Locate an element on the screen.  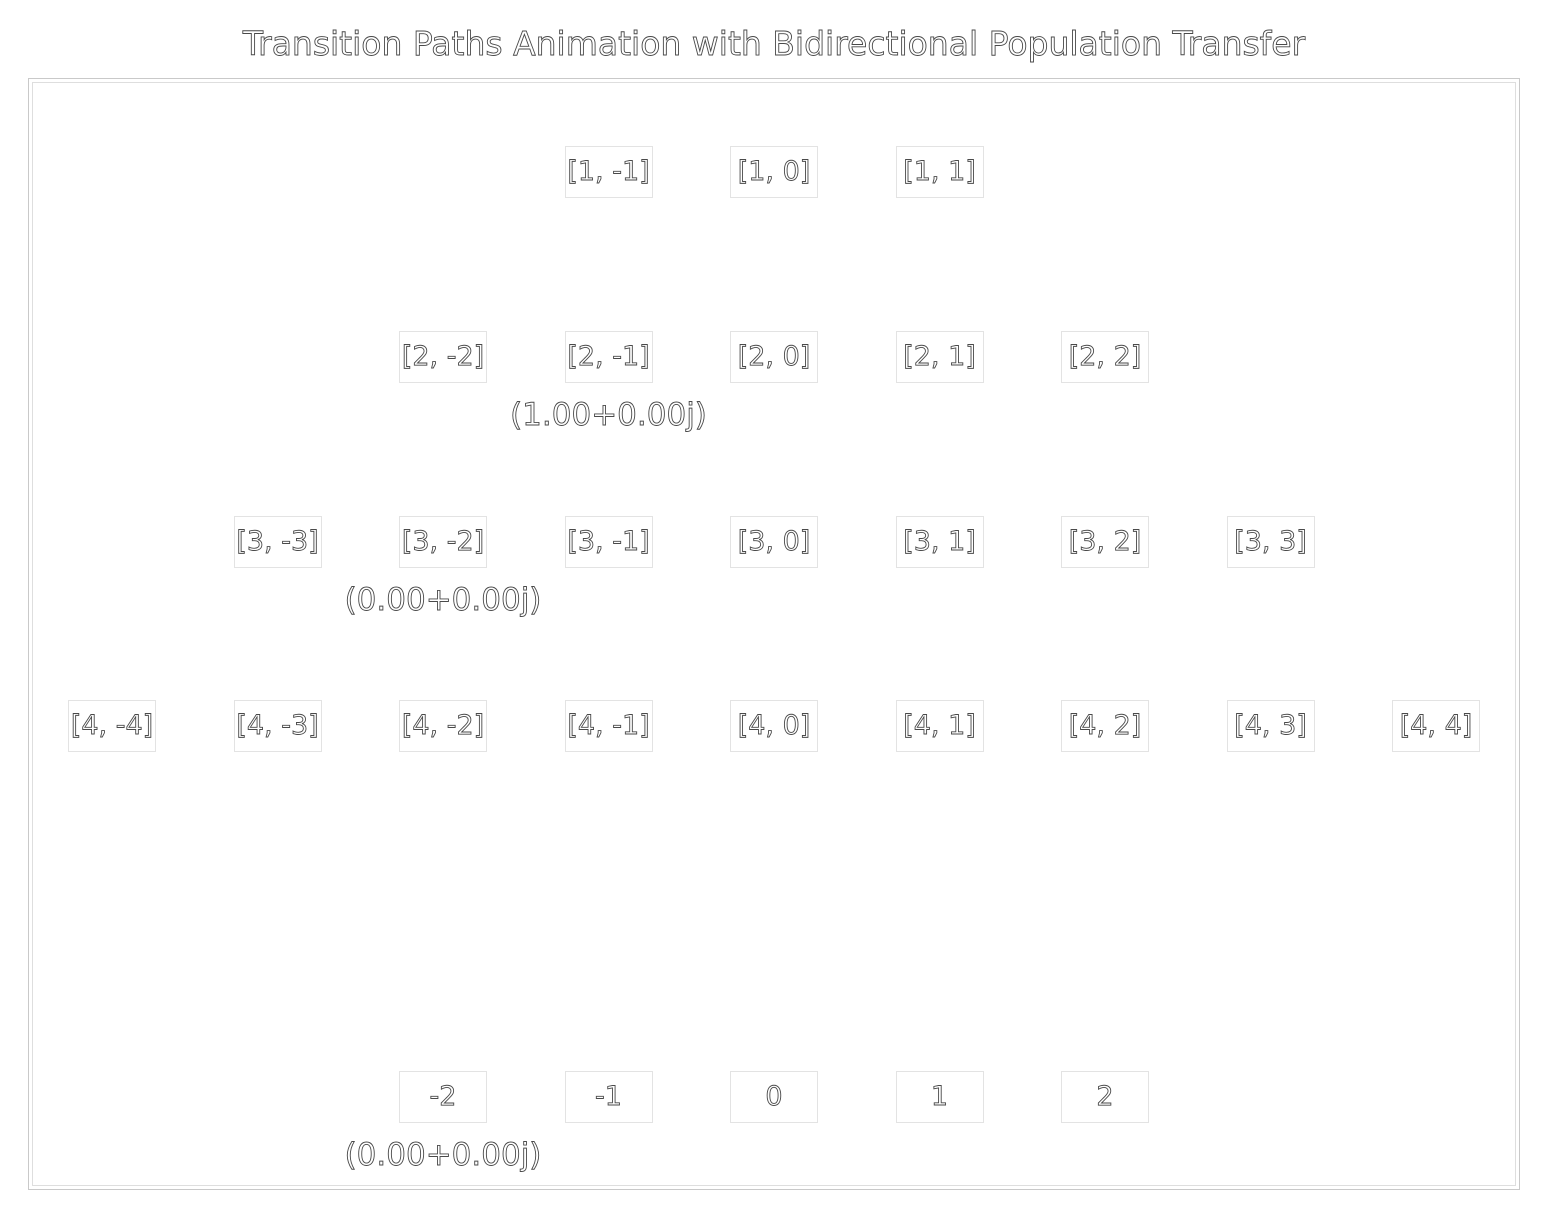
state-node: [2, 0] is located at coordinates (774, 357).